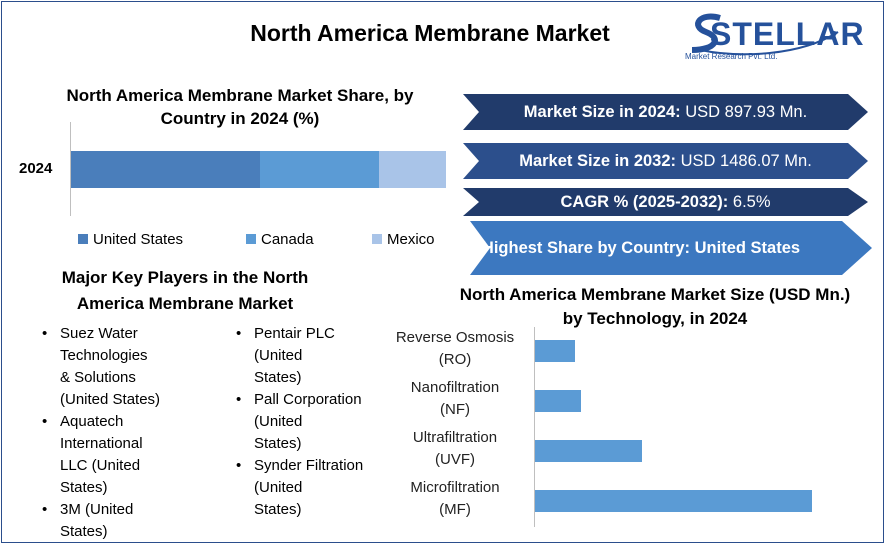 Image resolution: width=887 pixels, height=546 pixels. I want to click on player-name-line: Pentair PLC, so click(294, 333).